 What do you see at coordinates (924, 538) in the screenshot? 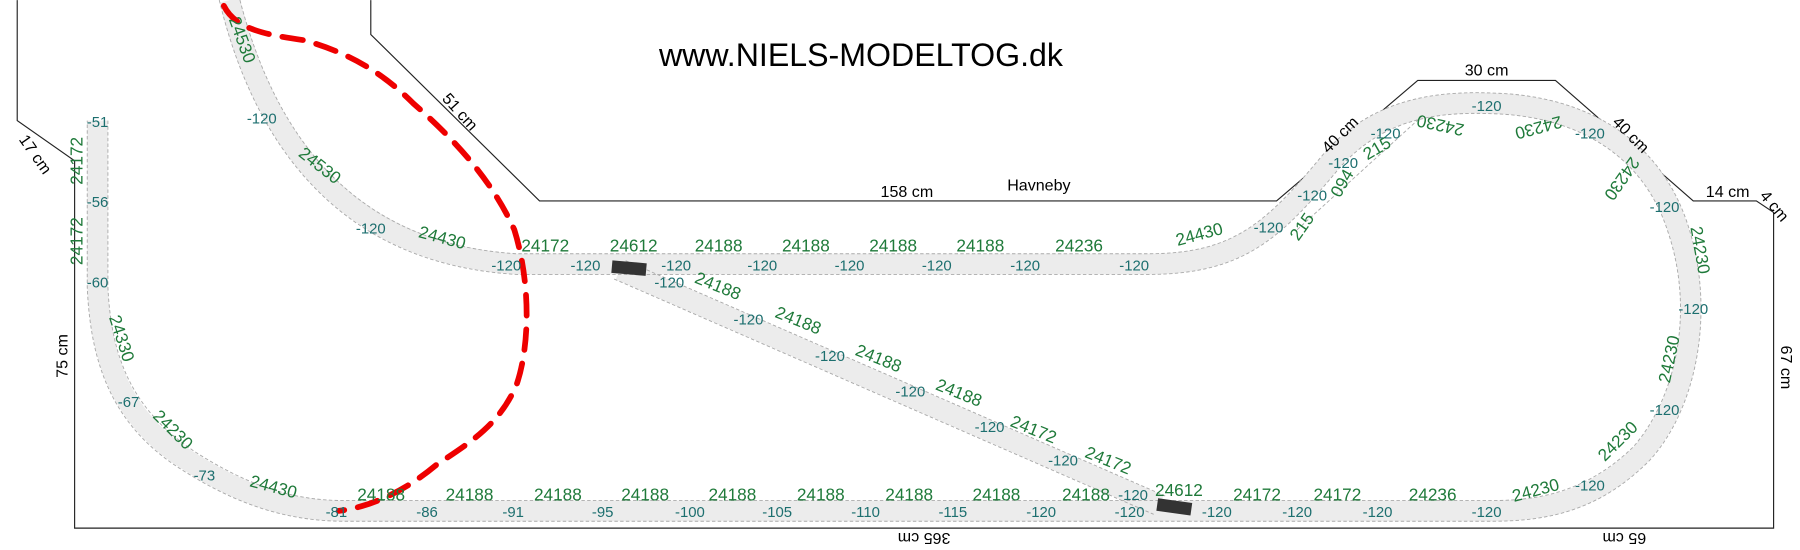
I see `dimension-label: 365 cm` at bounding box center [924, 538].